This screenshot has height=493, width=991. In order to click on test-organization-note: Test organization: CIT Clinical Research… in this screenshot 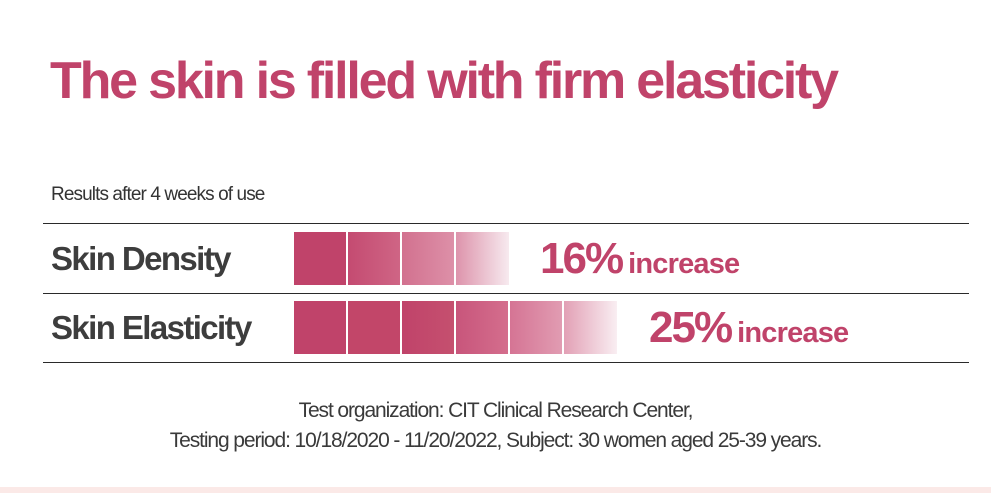, I will do `click(496, 410)`.